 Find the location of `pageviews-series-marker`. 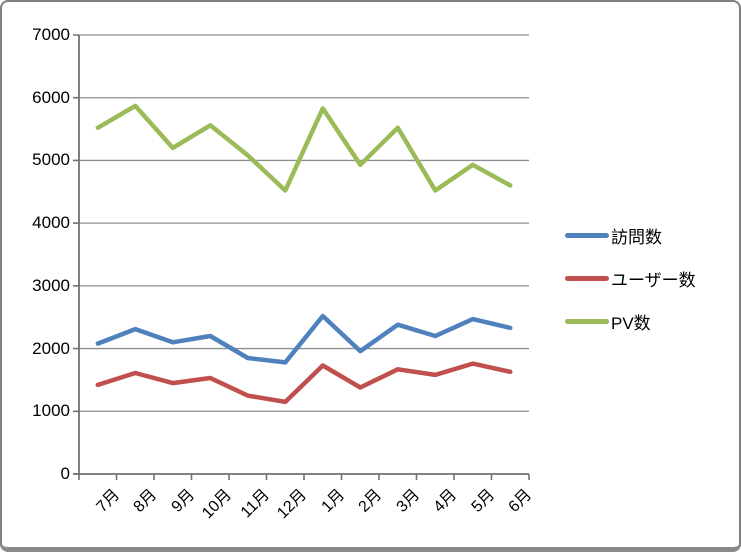

pageviews-series-marker is located at coordinates (587, 321).